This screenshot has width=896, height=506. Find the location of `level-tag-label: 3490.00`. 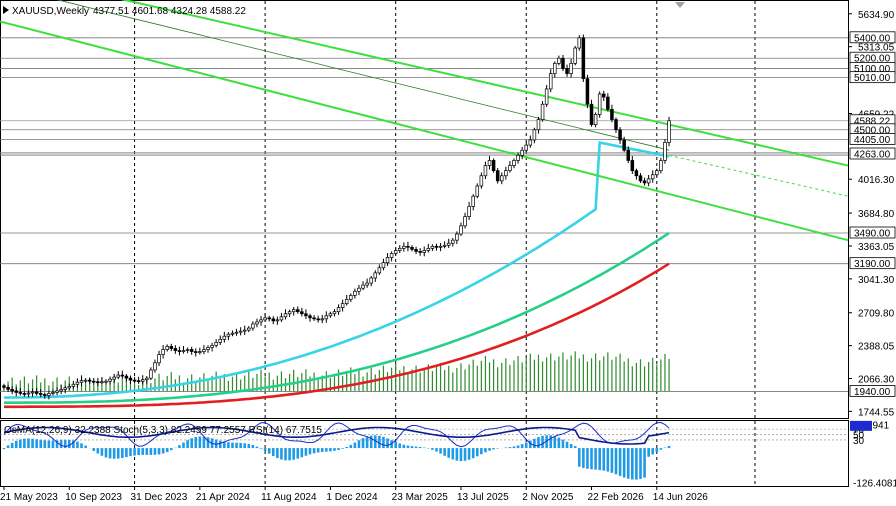

level-tag-label: 3490.00 is located at coordinates (872, 234).